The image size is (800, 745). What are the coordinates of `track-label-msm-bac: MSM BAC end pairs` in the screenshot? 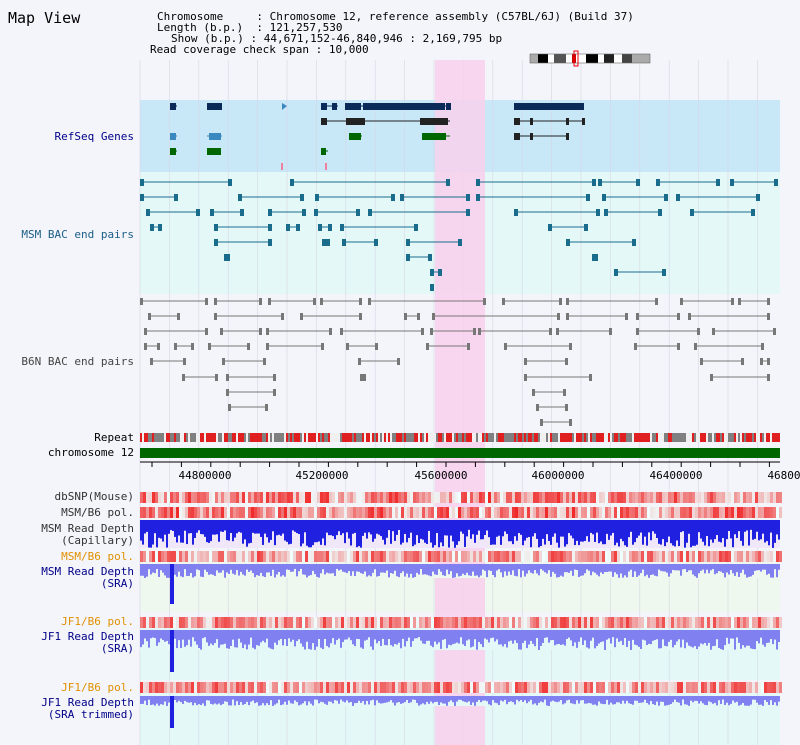 It's located at (77, 234).